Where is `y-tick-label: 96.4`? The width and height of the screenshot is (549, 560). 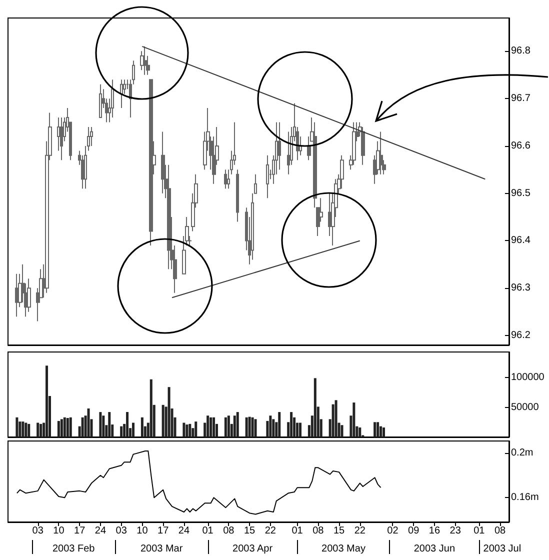 y-tick-label: 96.4 is located at coordinates (521, 240).